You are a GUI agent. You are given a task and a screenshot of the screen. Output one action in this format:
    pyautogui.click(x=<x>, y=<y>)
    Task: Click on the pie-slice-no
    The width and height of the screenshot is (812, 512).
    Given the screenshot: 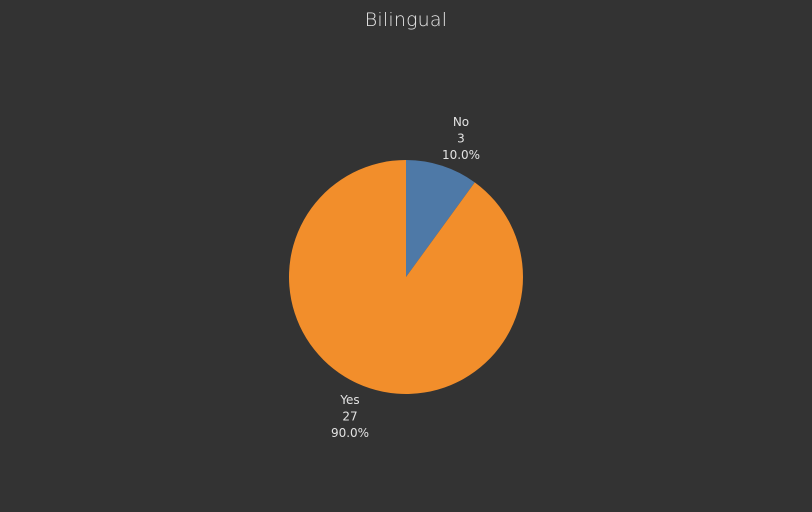 What is the action you would take?
    pyautogui.click(x=440, y=218)
    